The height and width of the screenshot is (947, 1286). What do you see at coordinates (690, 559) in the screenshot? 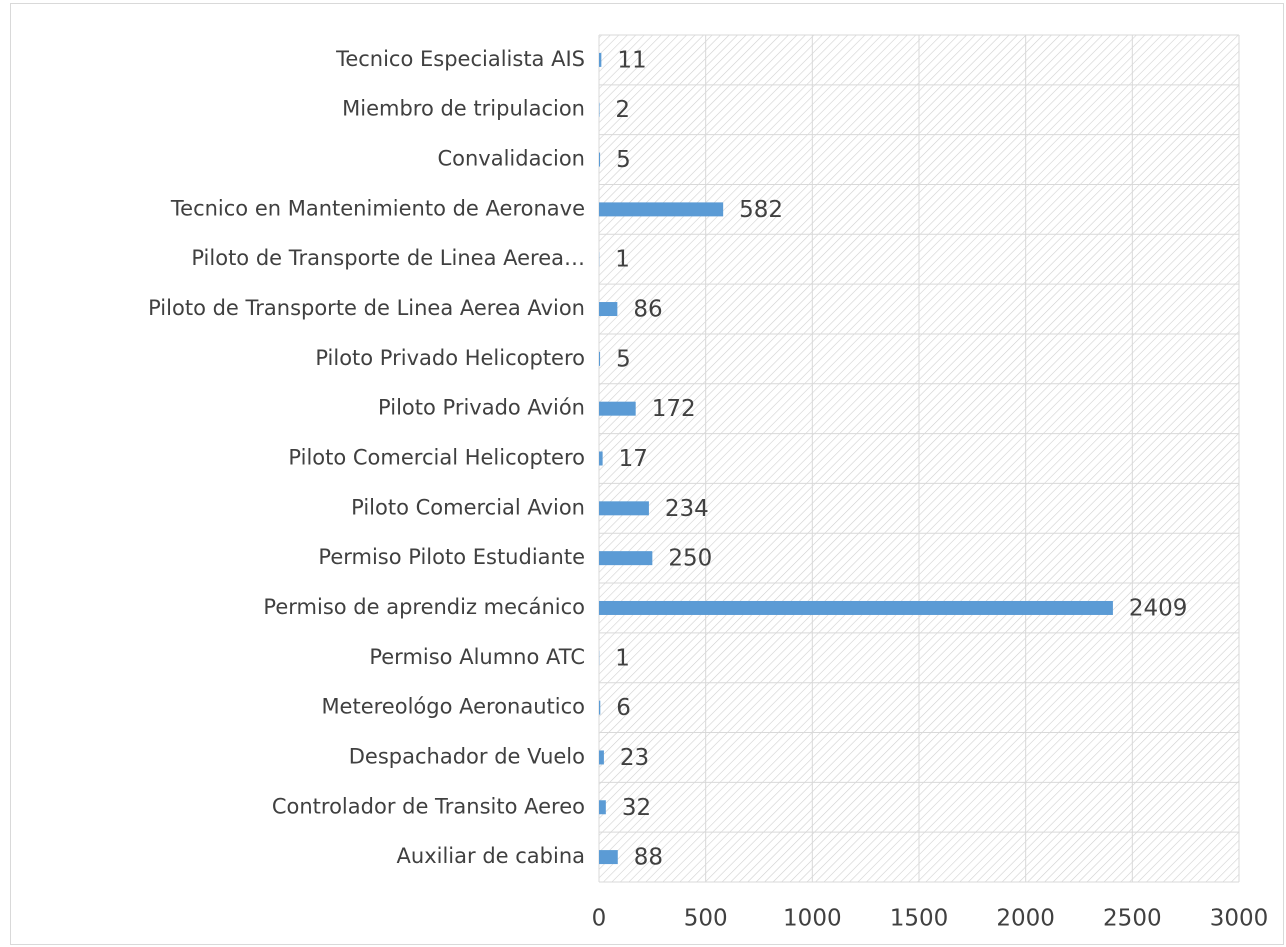
I see `value-label: 250` at bounding box center [690, 559].